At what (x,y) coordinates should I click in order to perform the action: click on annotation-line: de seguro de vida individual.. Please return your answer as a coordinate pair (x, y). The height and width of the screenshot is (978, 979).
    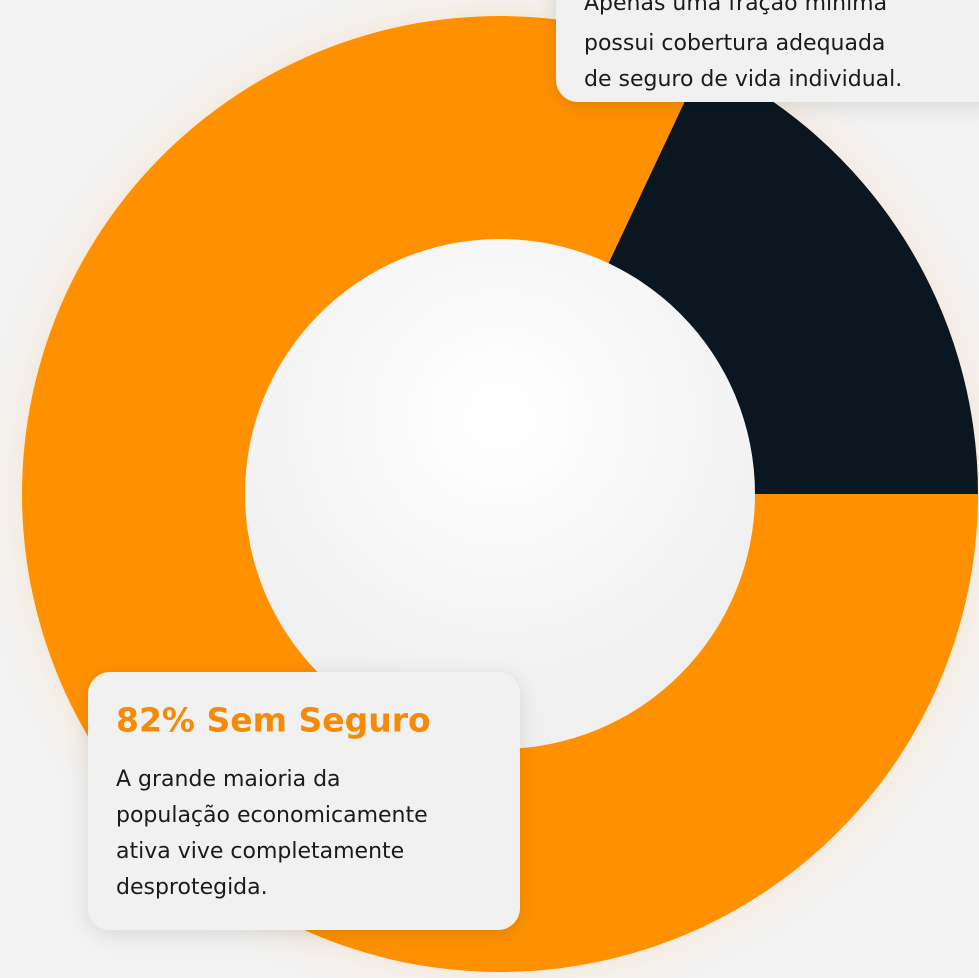
    Looking at the image, I should click on (743, 79).